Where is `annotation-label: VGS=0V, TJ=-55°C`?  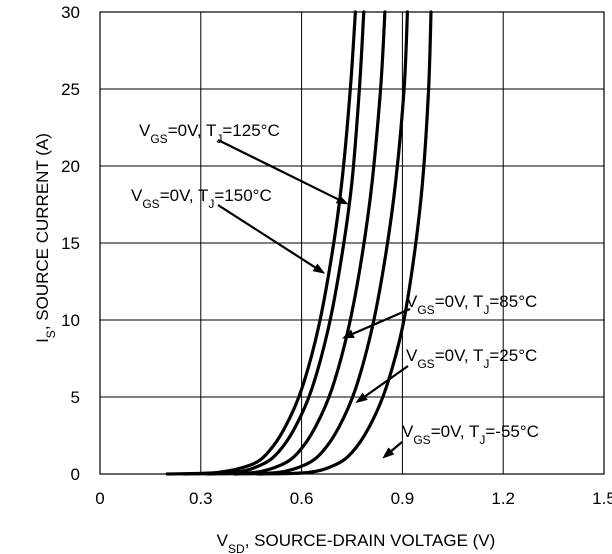 annotation-label: VGS=0V, TJ=-55°C is located at coordinates (470, 434).